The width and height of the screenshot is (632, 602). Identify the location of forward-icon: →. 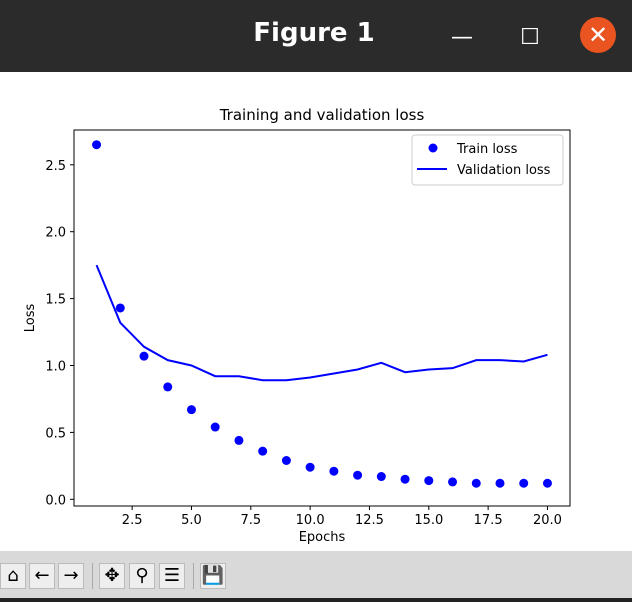
(71, 576).